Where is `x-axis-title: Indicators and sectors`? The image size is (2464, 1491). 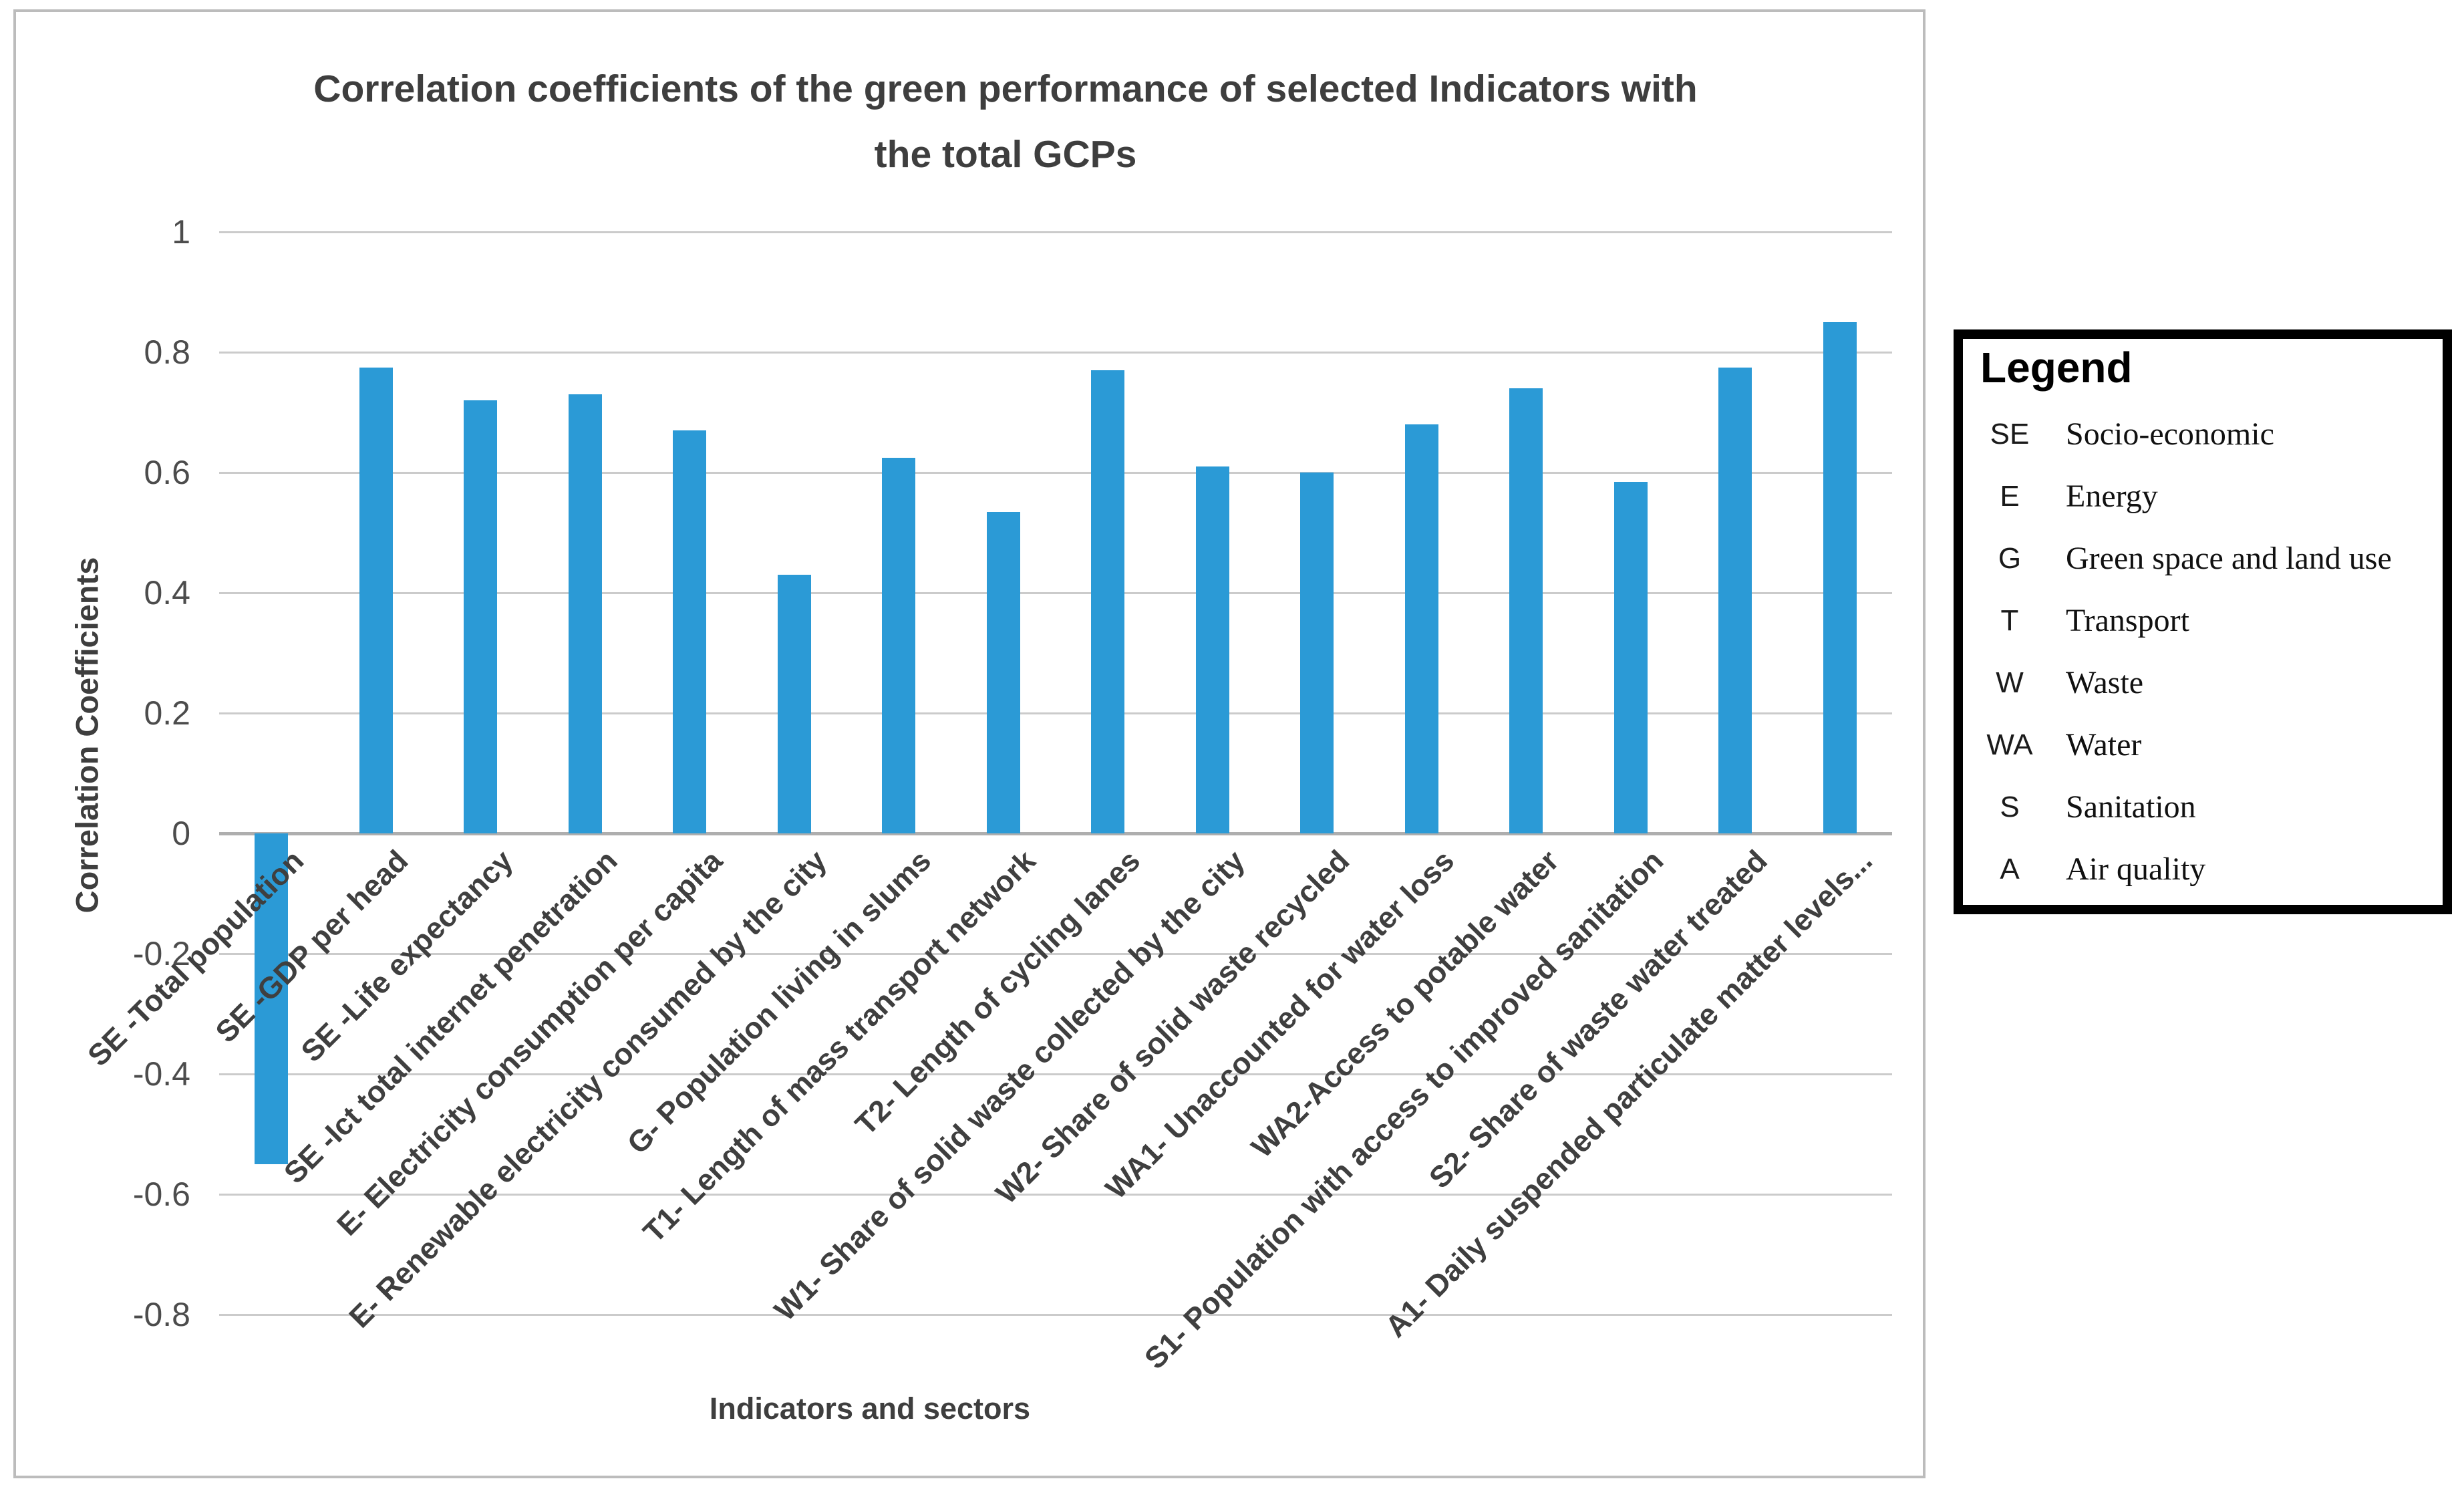
x-axis-title: Indicators and sectors is located at coordinates (870, 1408).